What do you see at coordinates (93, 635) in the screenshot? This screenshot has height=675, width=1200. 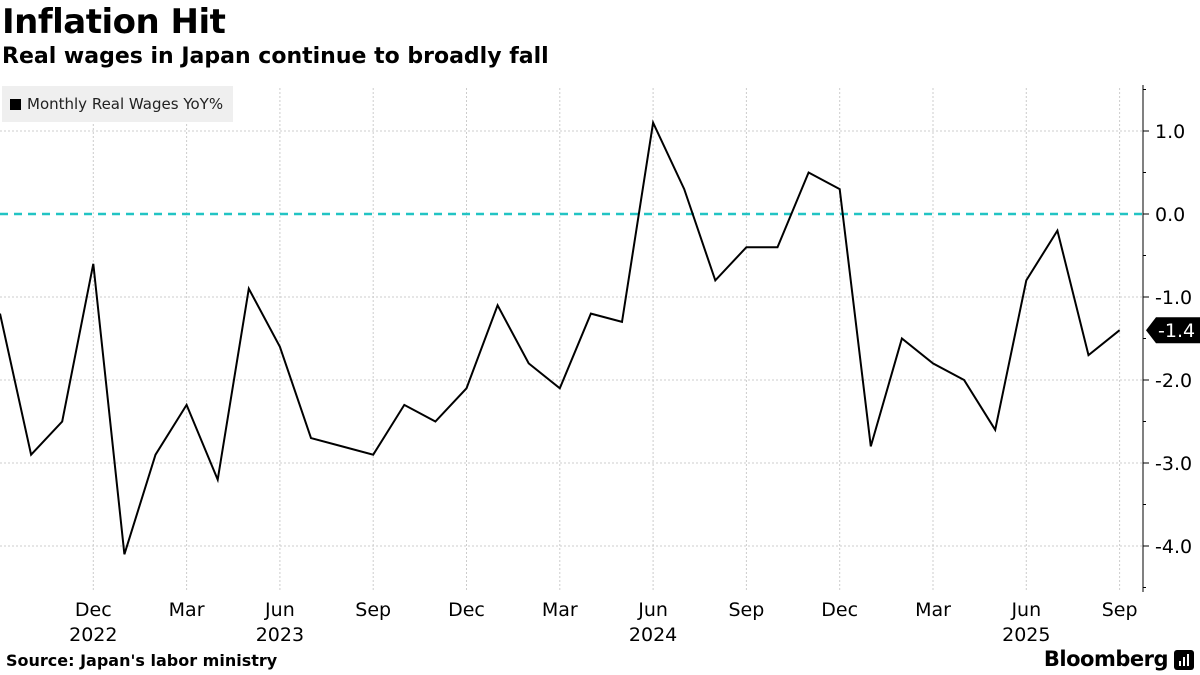 I see `x-year-label: 2022` at bounding box center [93, 635].